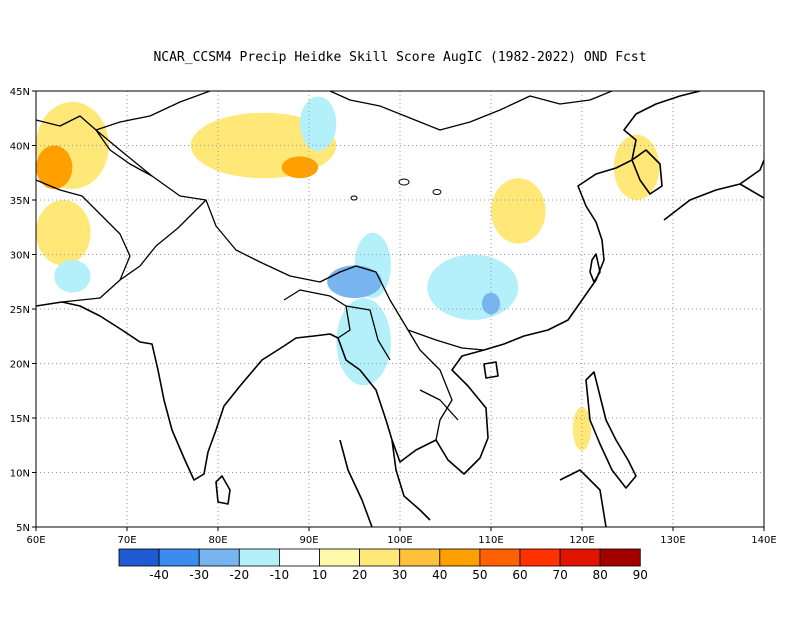 Image resolution: width=800 pixels, height=618 pixels. Describe the element at coordinates (581, 540) in the screenshot. I see `x-tick-label: 120E` at that location.